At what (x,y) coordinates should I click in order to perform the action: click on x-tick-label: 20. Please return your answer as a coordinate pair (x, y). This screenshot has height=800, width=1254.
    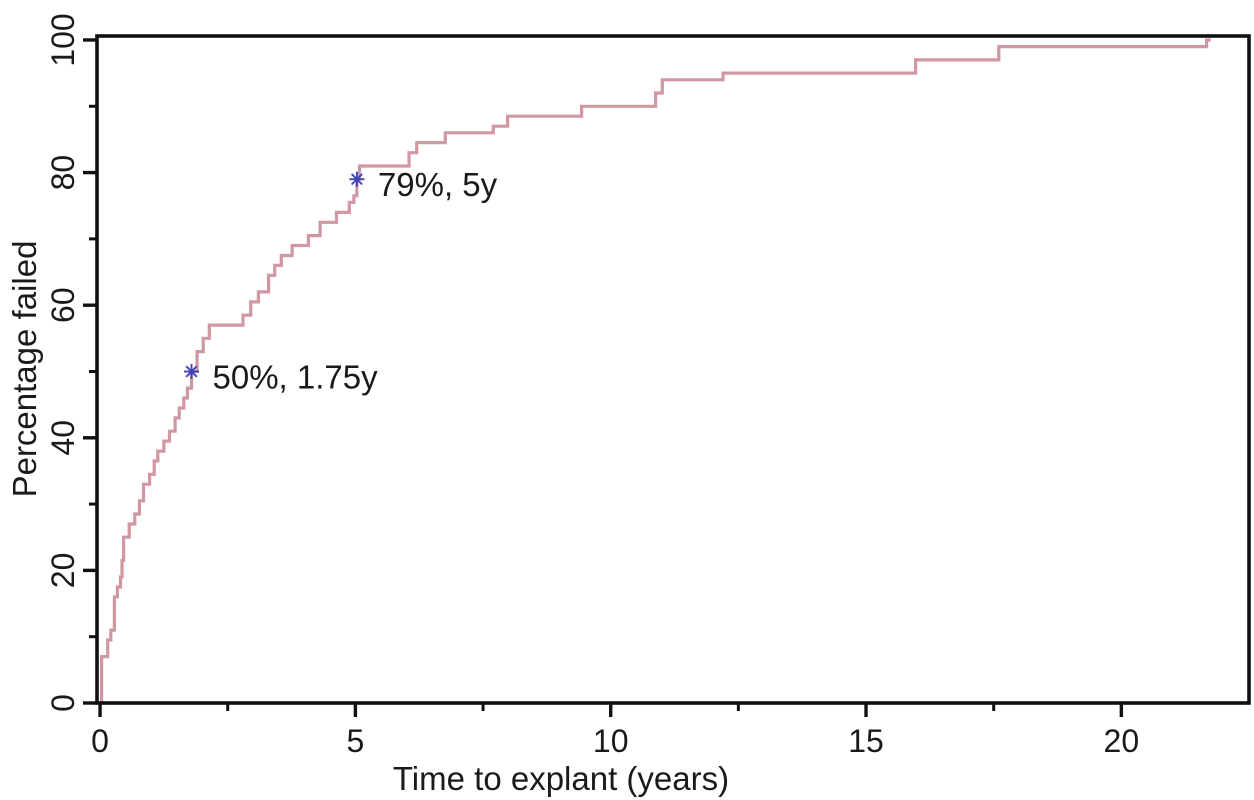
    Looking at the image, I should click on (1122, 741).